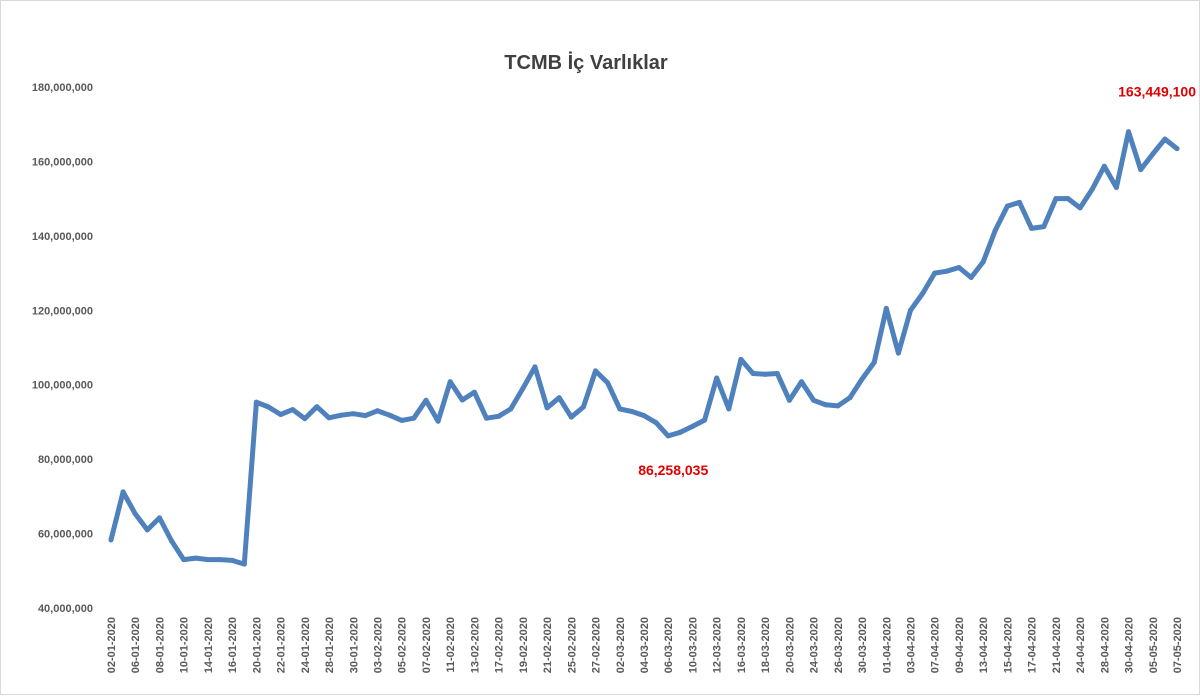  What do you see at coordinates (403, 645) in the screenshot?
I see `x-tick-label: 05-02-2020` at bounding box center [403, 645].